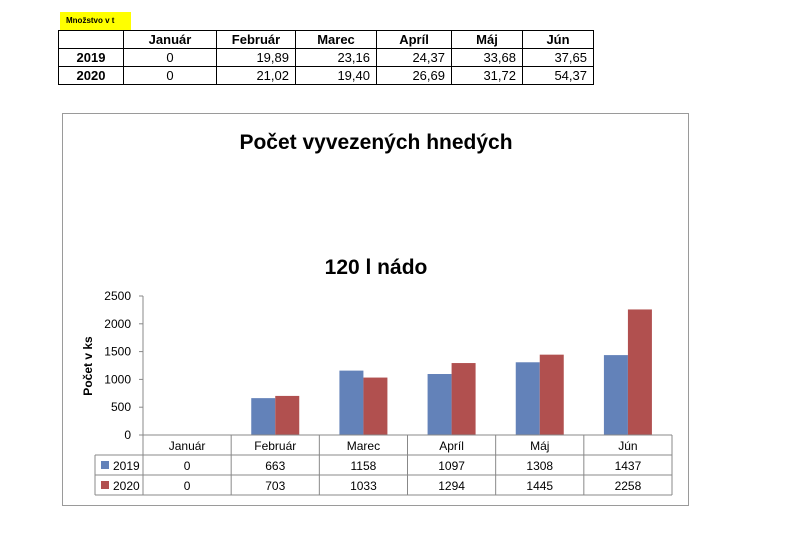 The image size is (800, 537). What do you see at coordinates (127, 435) in the screenshot?
I see `y-tick-label: 0` at bounding box center [127, 435].